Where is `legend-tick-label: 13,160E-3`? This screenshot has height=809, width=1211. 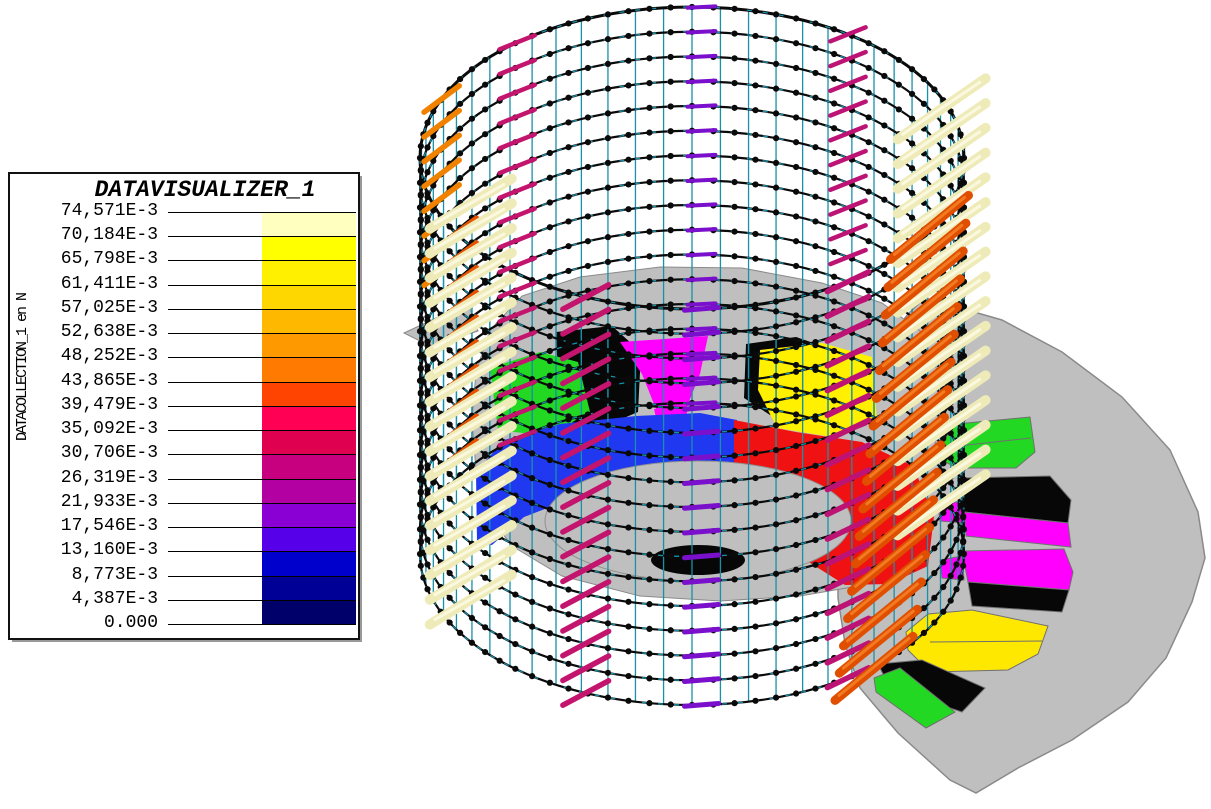 legend-tick-label: 13,160E-3 is located at coordinates (109, 550).